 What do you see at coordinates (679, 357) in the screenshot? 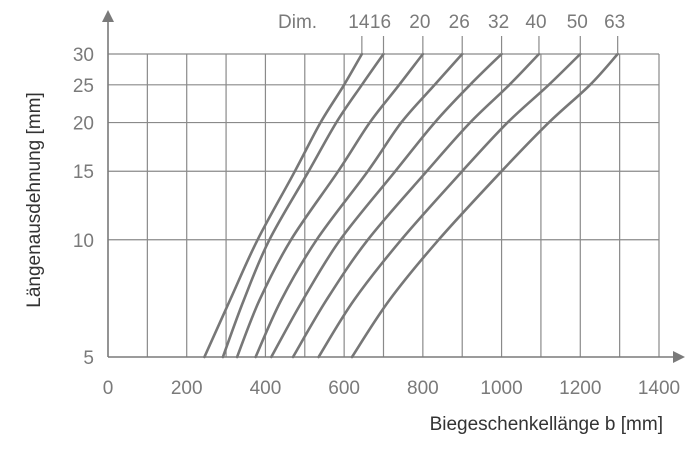
I see `x-axis-arrow` at bounding box center [679, 357].